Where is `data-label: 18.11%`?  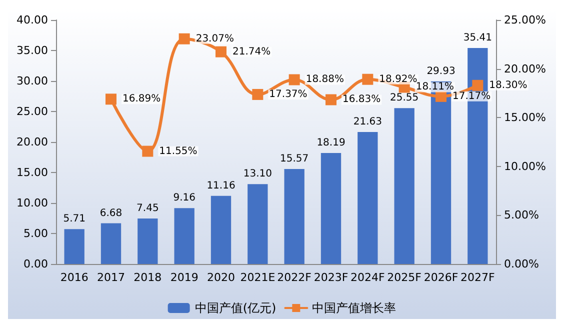
data-label: 18.11% is located at coordinates (435, 87).